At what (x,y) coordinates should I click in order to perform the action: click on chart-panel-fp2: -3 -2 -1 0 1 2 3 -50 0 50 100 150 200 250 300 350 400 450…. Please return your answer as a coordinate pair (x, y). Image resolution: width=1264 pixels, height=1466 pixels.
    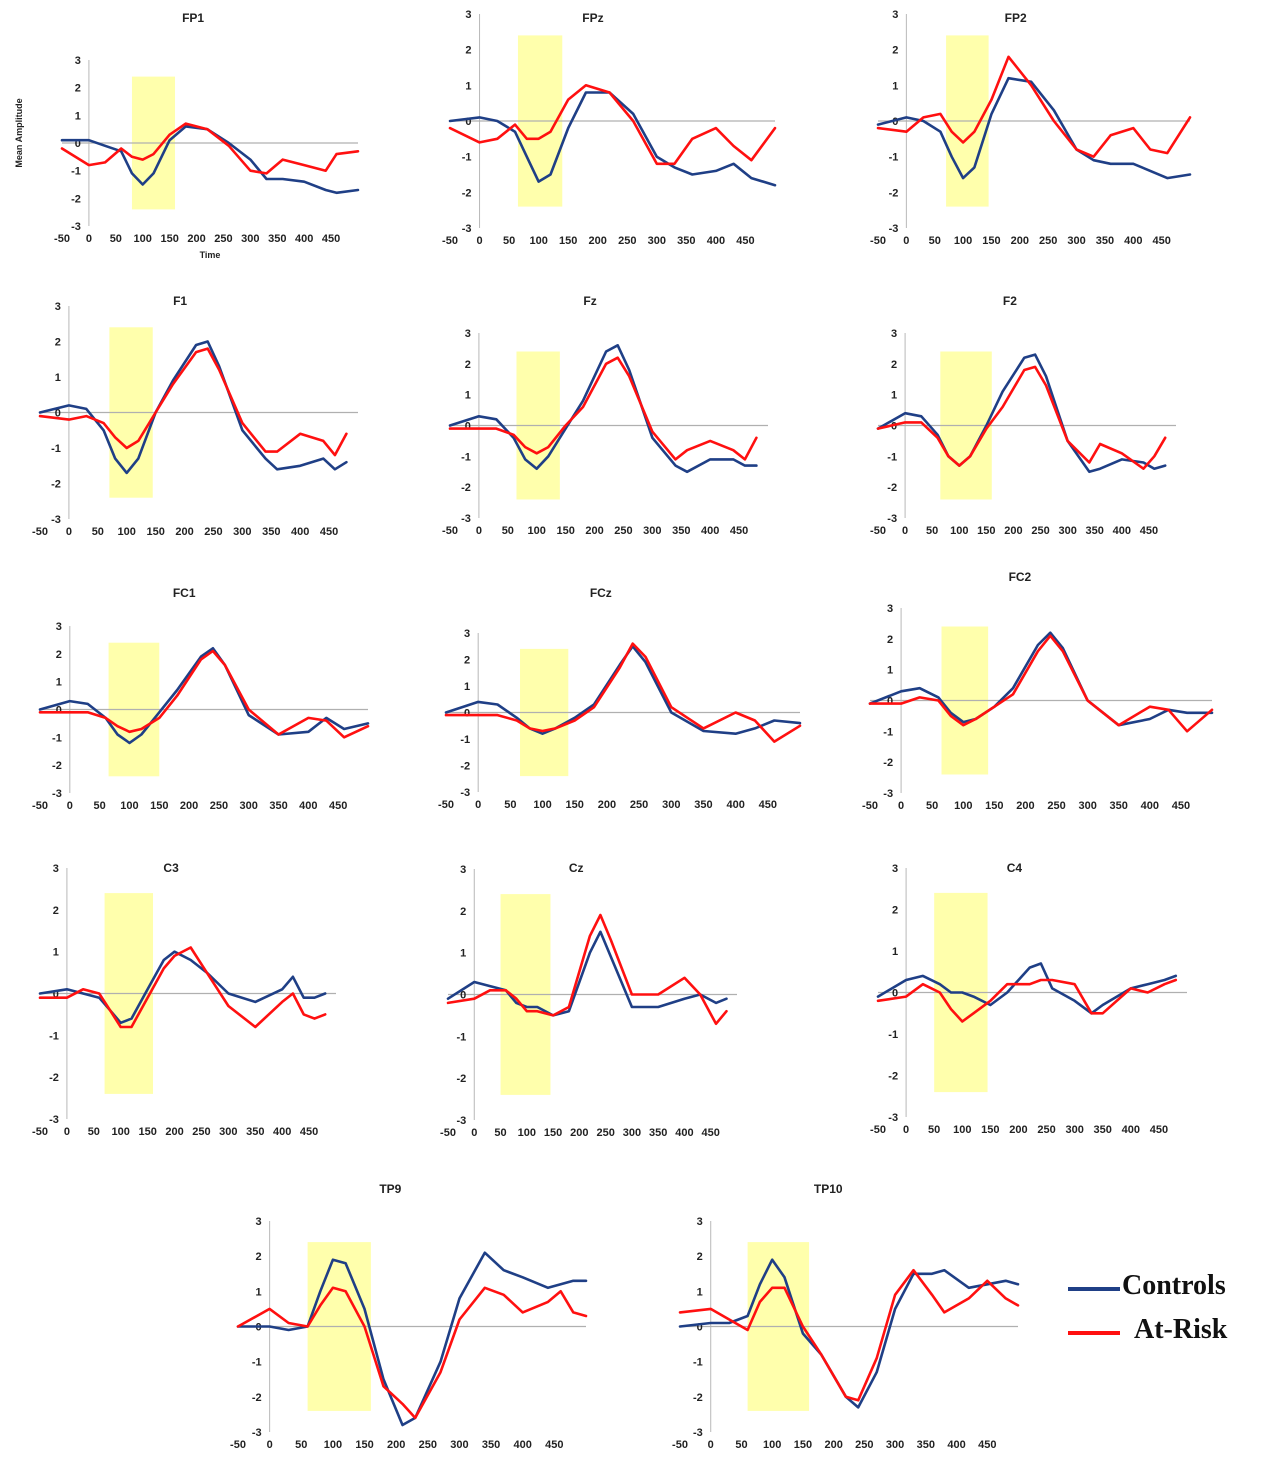
    Looking at the image, I should click on (1031, 128).